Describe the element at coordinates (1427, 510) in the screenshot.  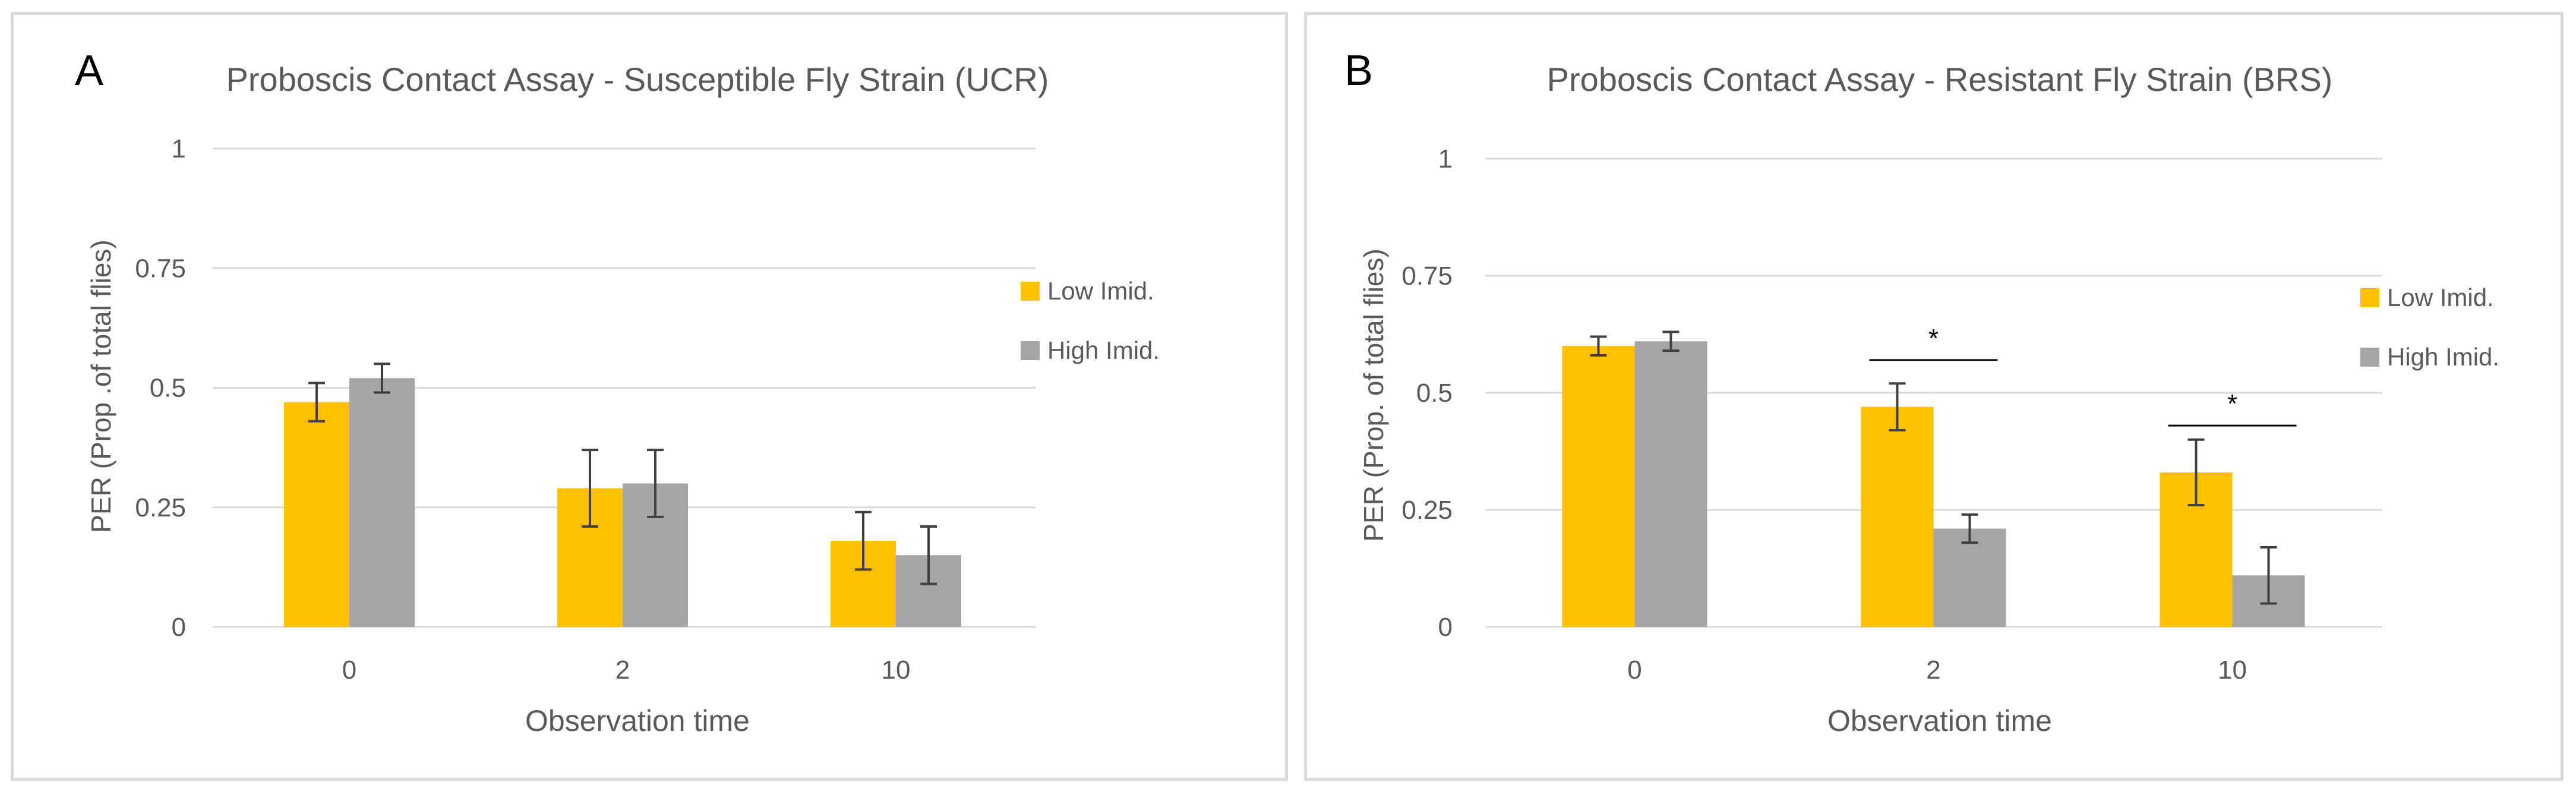
I see `chart-b-y-tick-label: 0.25` at that location.